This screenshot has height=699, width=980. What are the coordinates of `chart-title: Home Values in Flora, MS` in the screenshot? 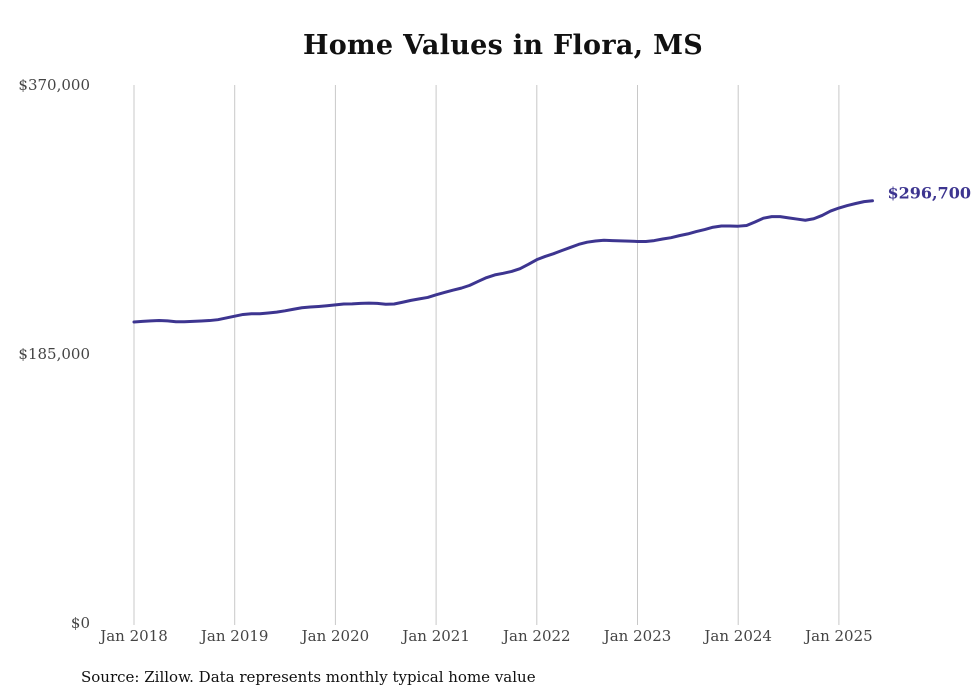 It's located at (503, 45).